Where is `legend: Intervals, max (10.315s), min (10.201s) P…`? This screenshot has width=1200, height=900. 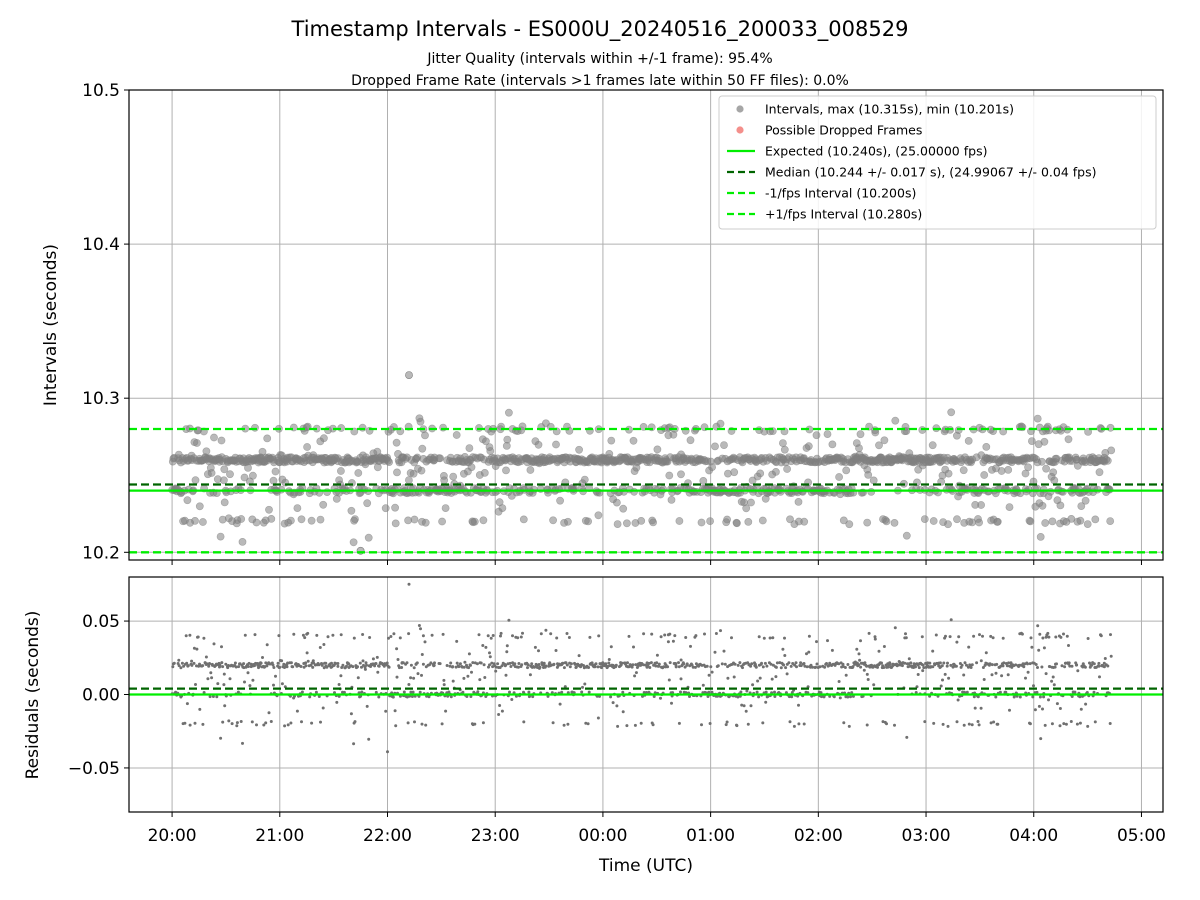 legend: Intervals, max (10.315s), min (10.201s) P… is located at coordinates (937, 162).